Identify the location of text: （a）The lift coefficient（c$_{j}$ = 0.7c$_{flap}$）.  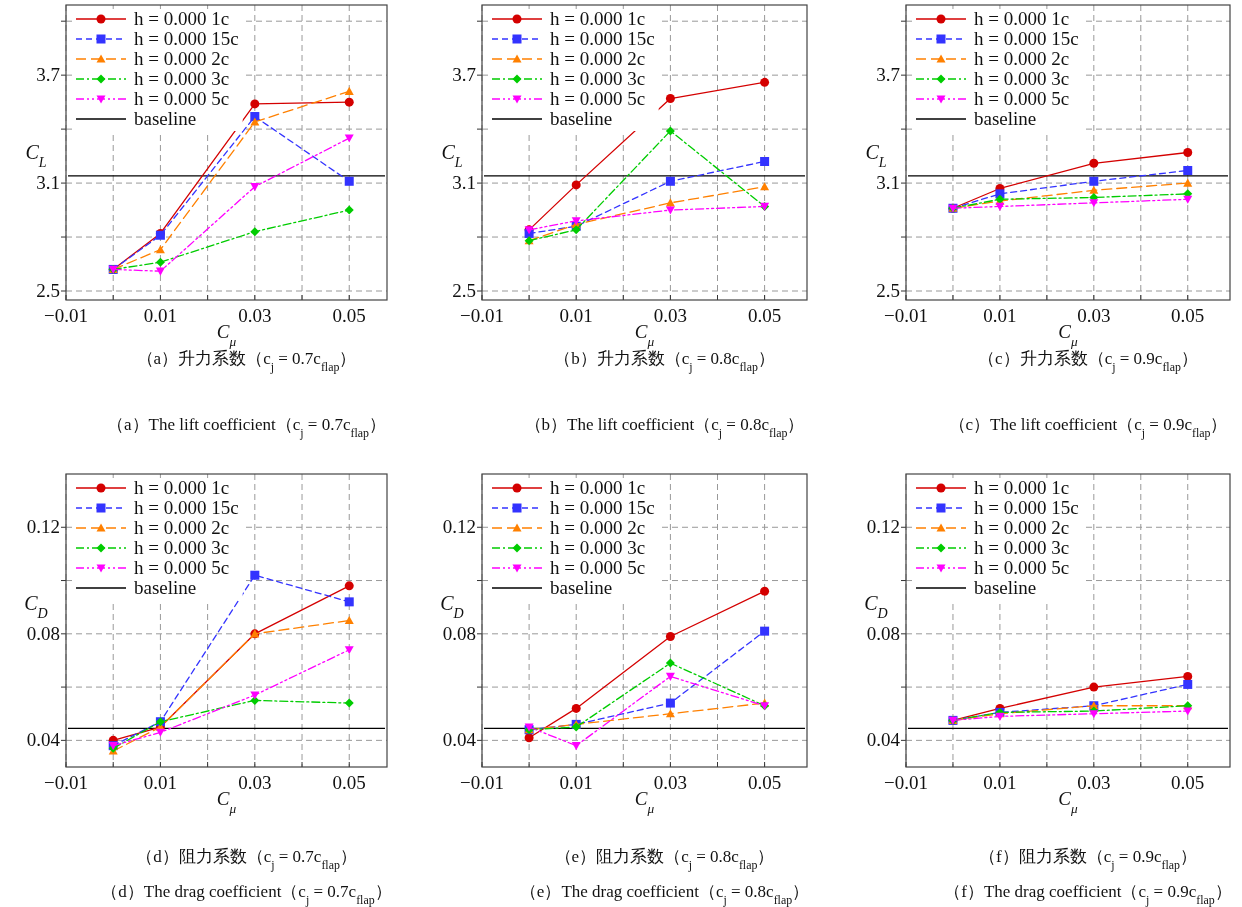
(246, 427).